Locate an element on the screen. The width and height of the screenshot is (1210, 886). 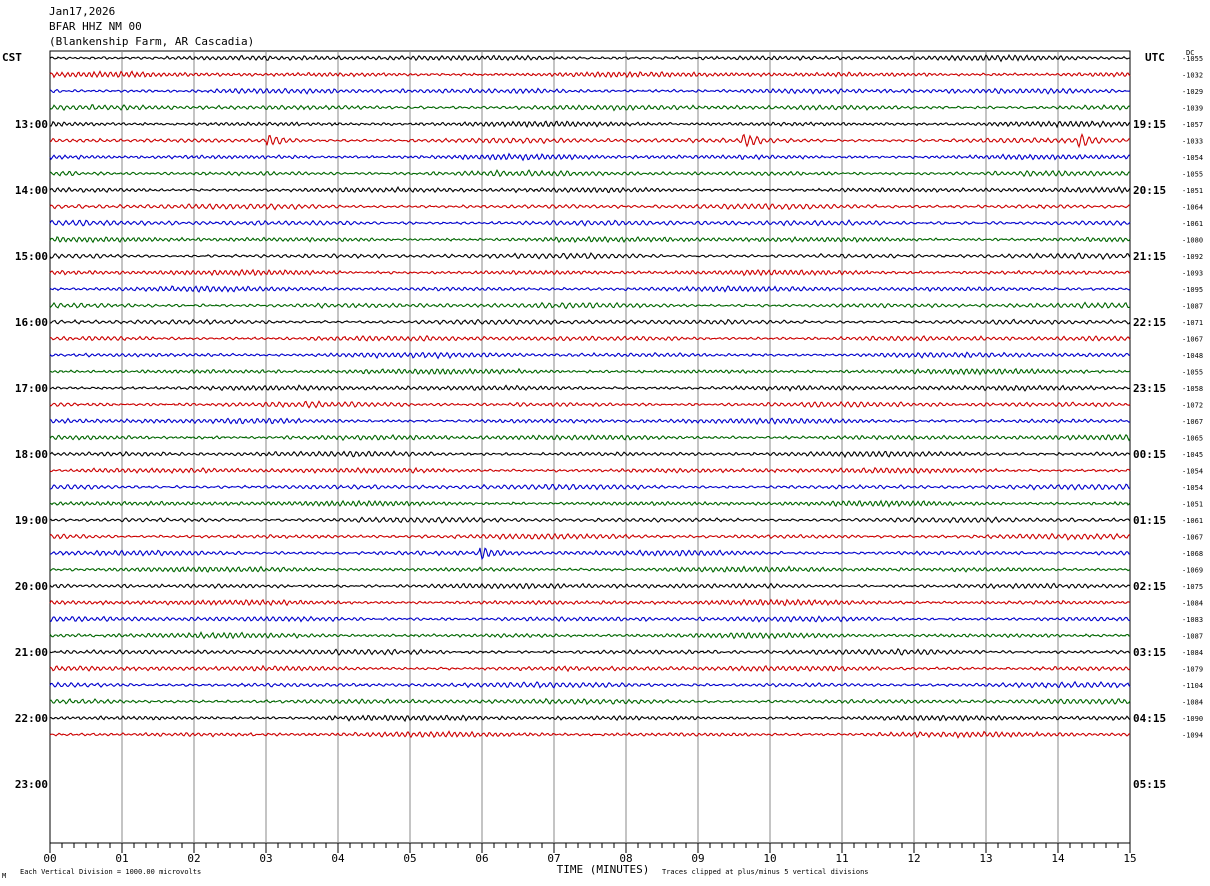
dc-offset-label: -1033 is located at coordinates (1192, 142).